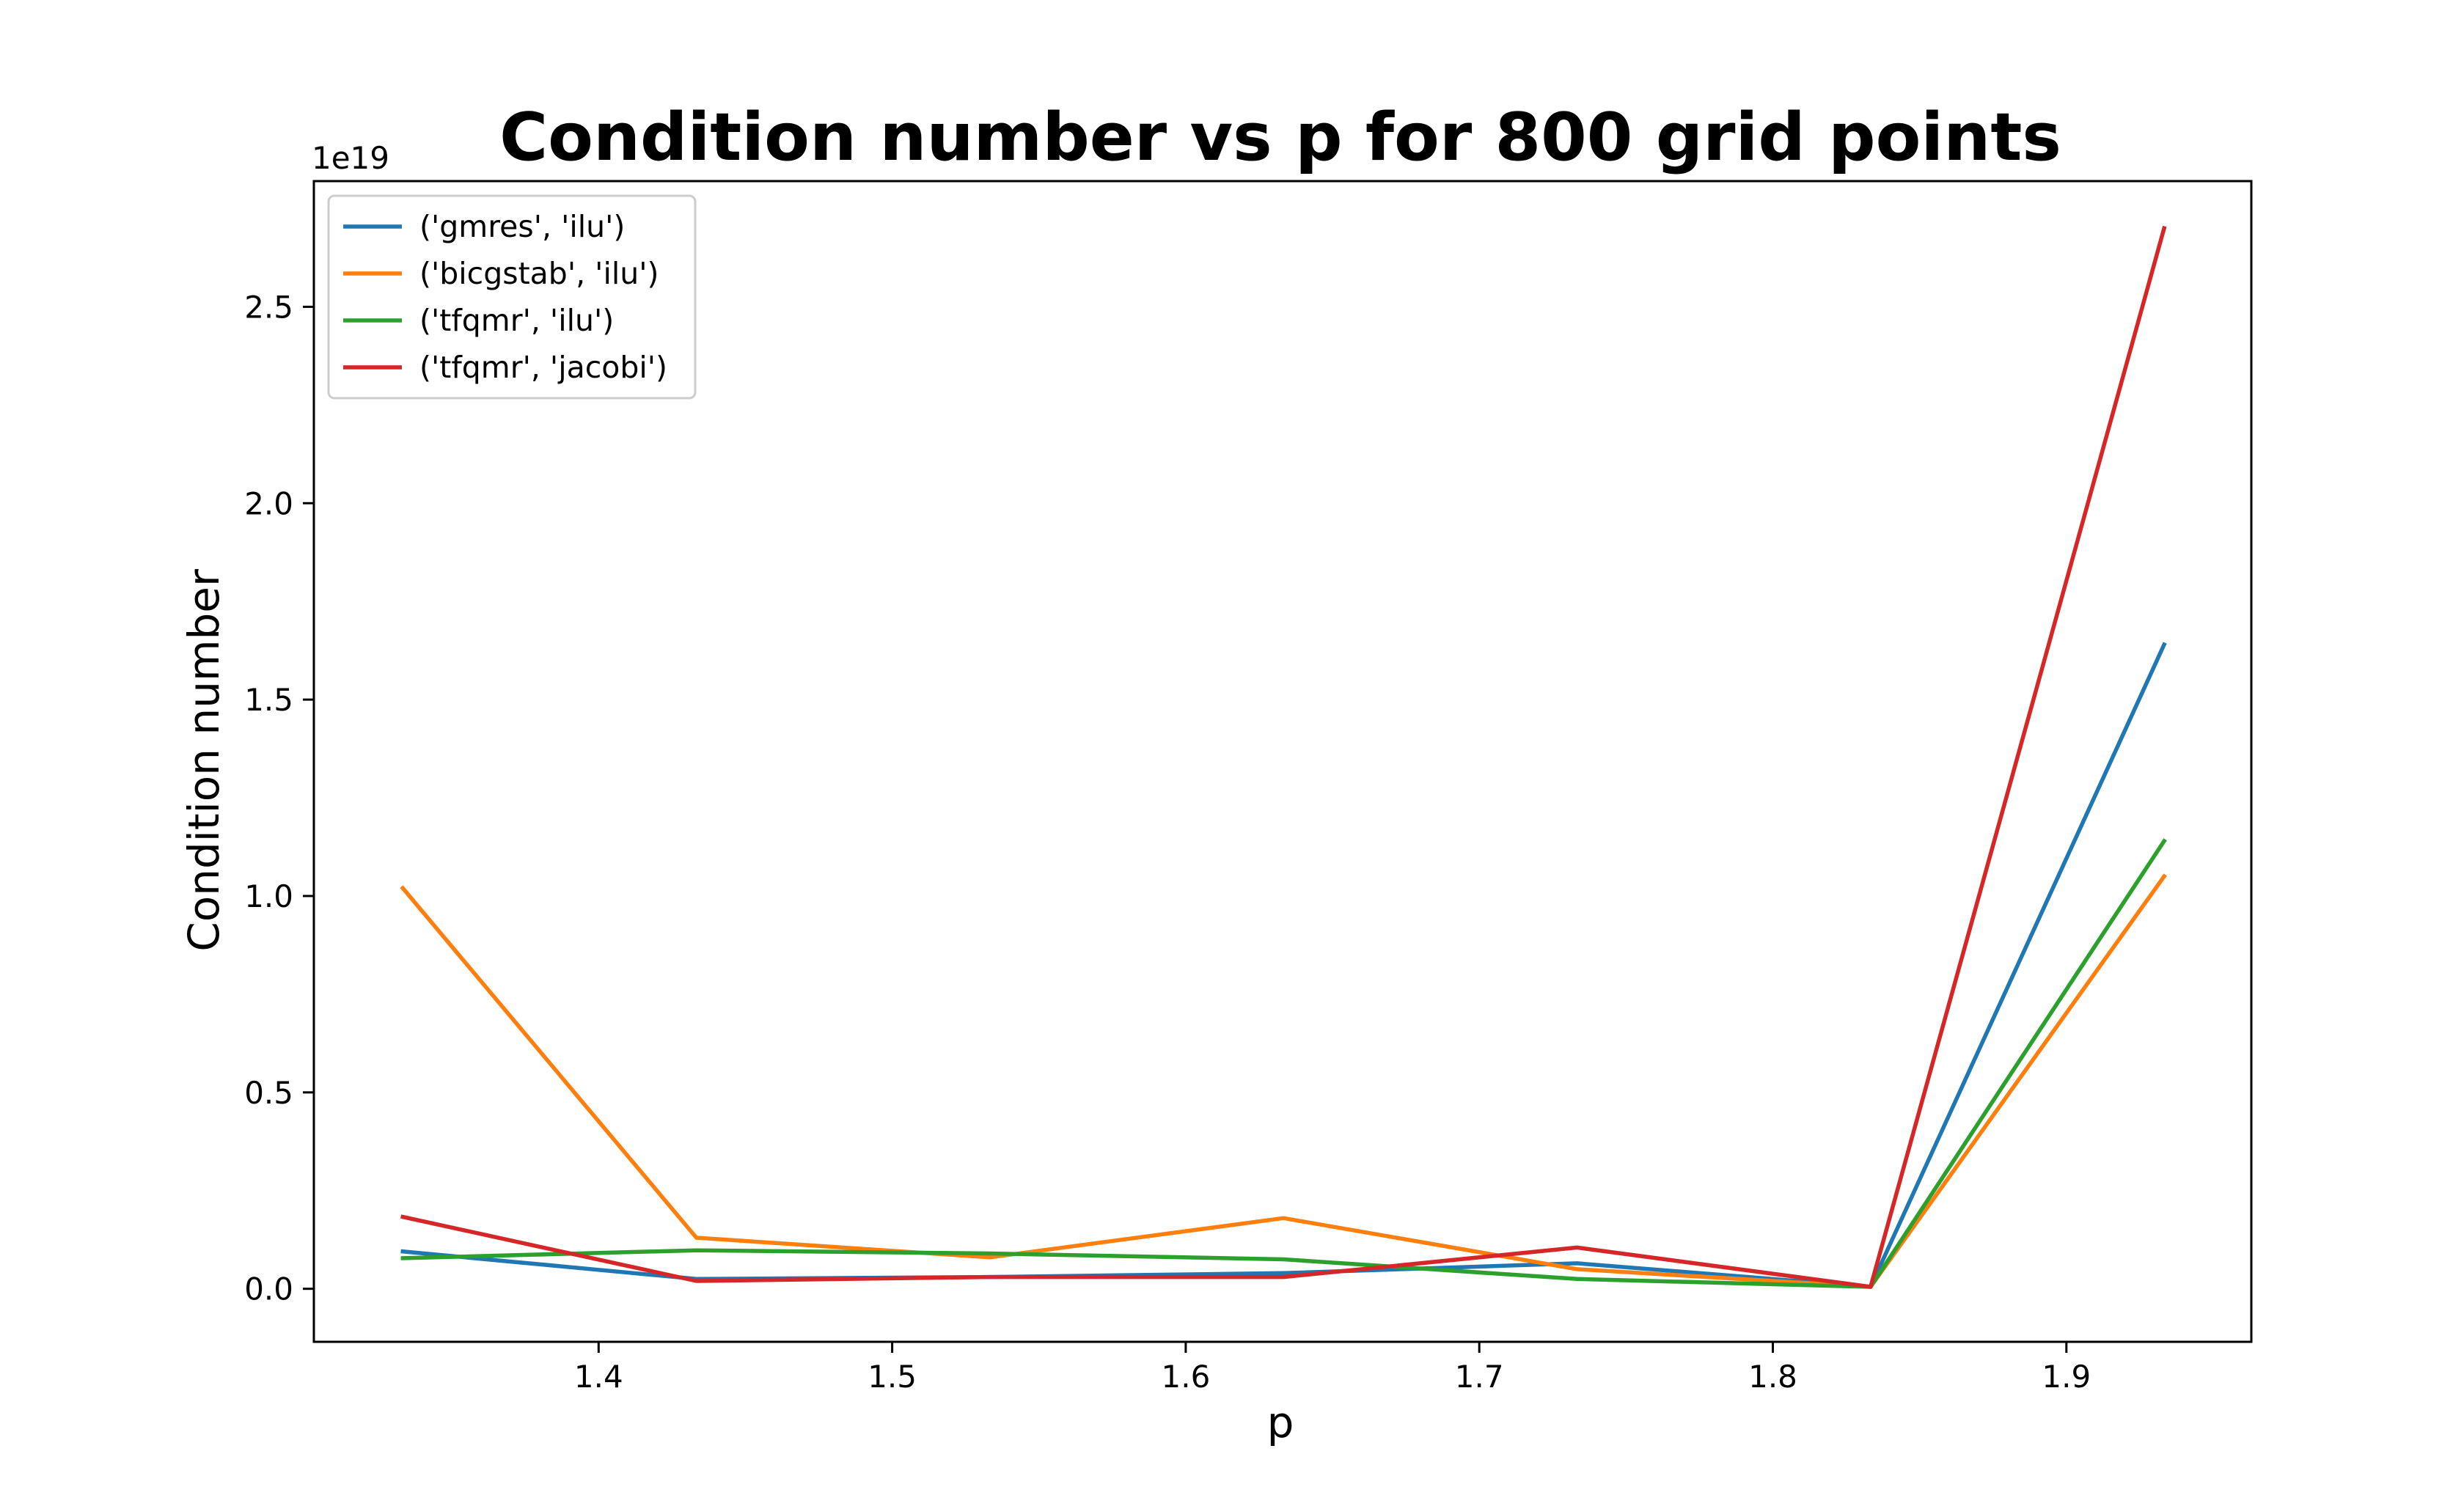 The height and width of the screenshot is (1487, 2464). Describe the element at coordinates (268, 1093) in the screenshot. I see `y-tick-label: 0.5` at that location.